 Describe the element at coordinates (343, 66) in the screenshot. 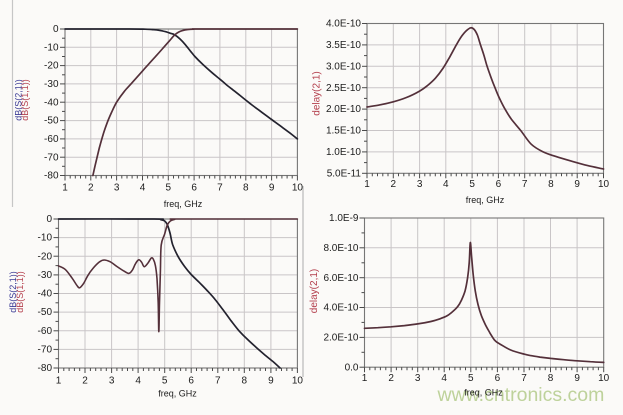

I see `svg-text: 3.0E-10` at that location.